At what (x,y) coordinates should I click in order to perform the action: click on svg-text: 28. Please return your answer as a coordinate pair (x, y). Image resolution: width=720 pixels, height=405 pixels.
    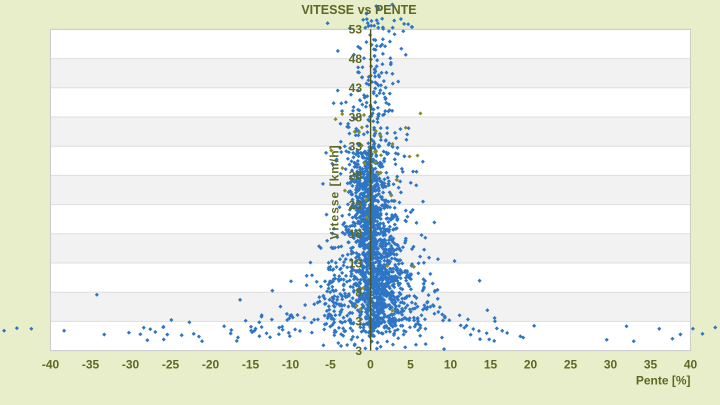
    Looking at the image, I should click on (356, 176).